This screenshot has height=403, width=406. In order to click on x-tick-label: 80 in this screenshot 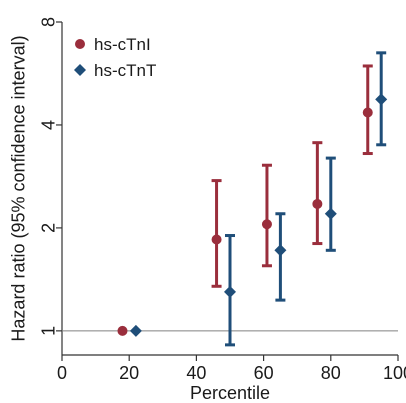, I will do `click(331, 373)`.